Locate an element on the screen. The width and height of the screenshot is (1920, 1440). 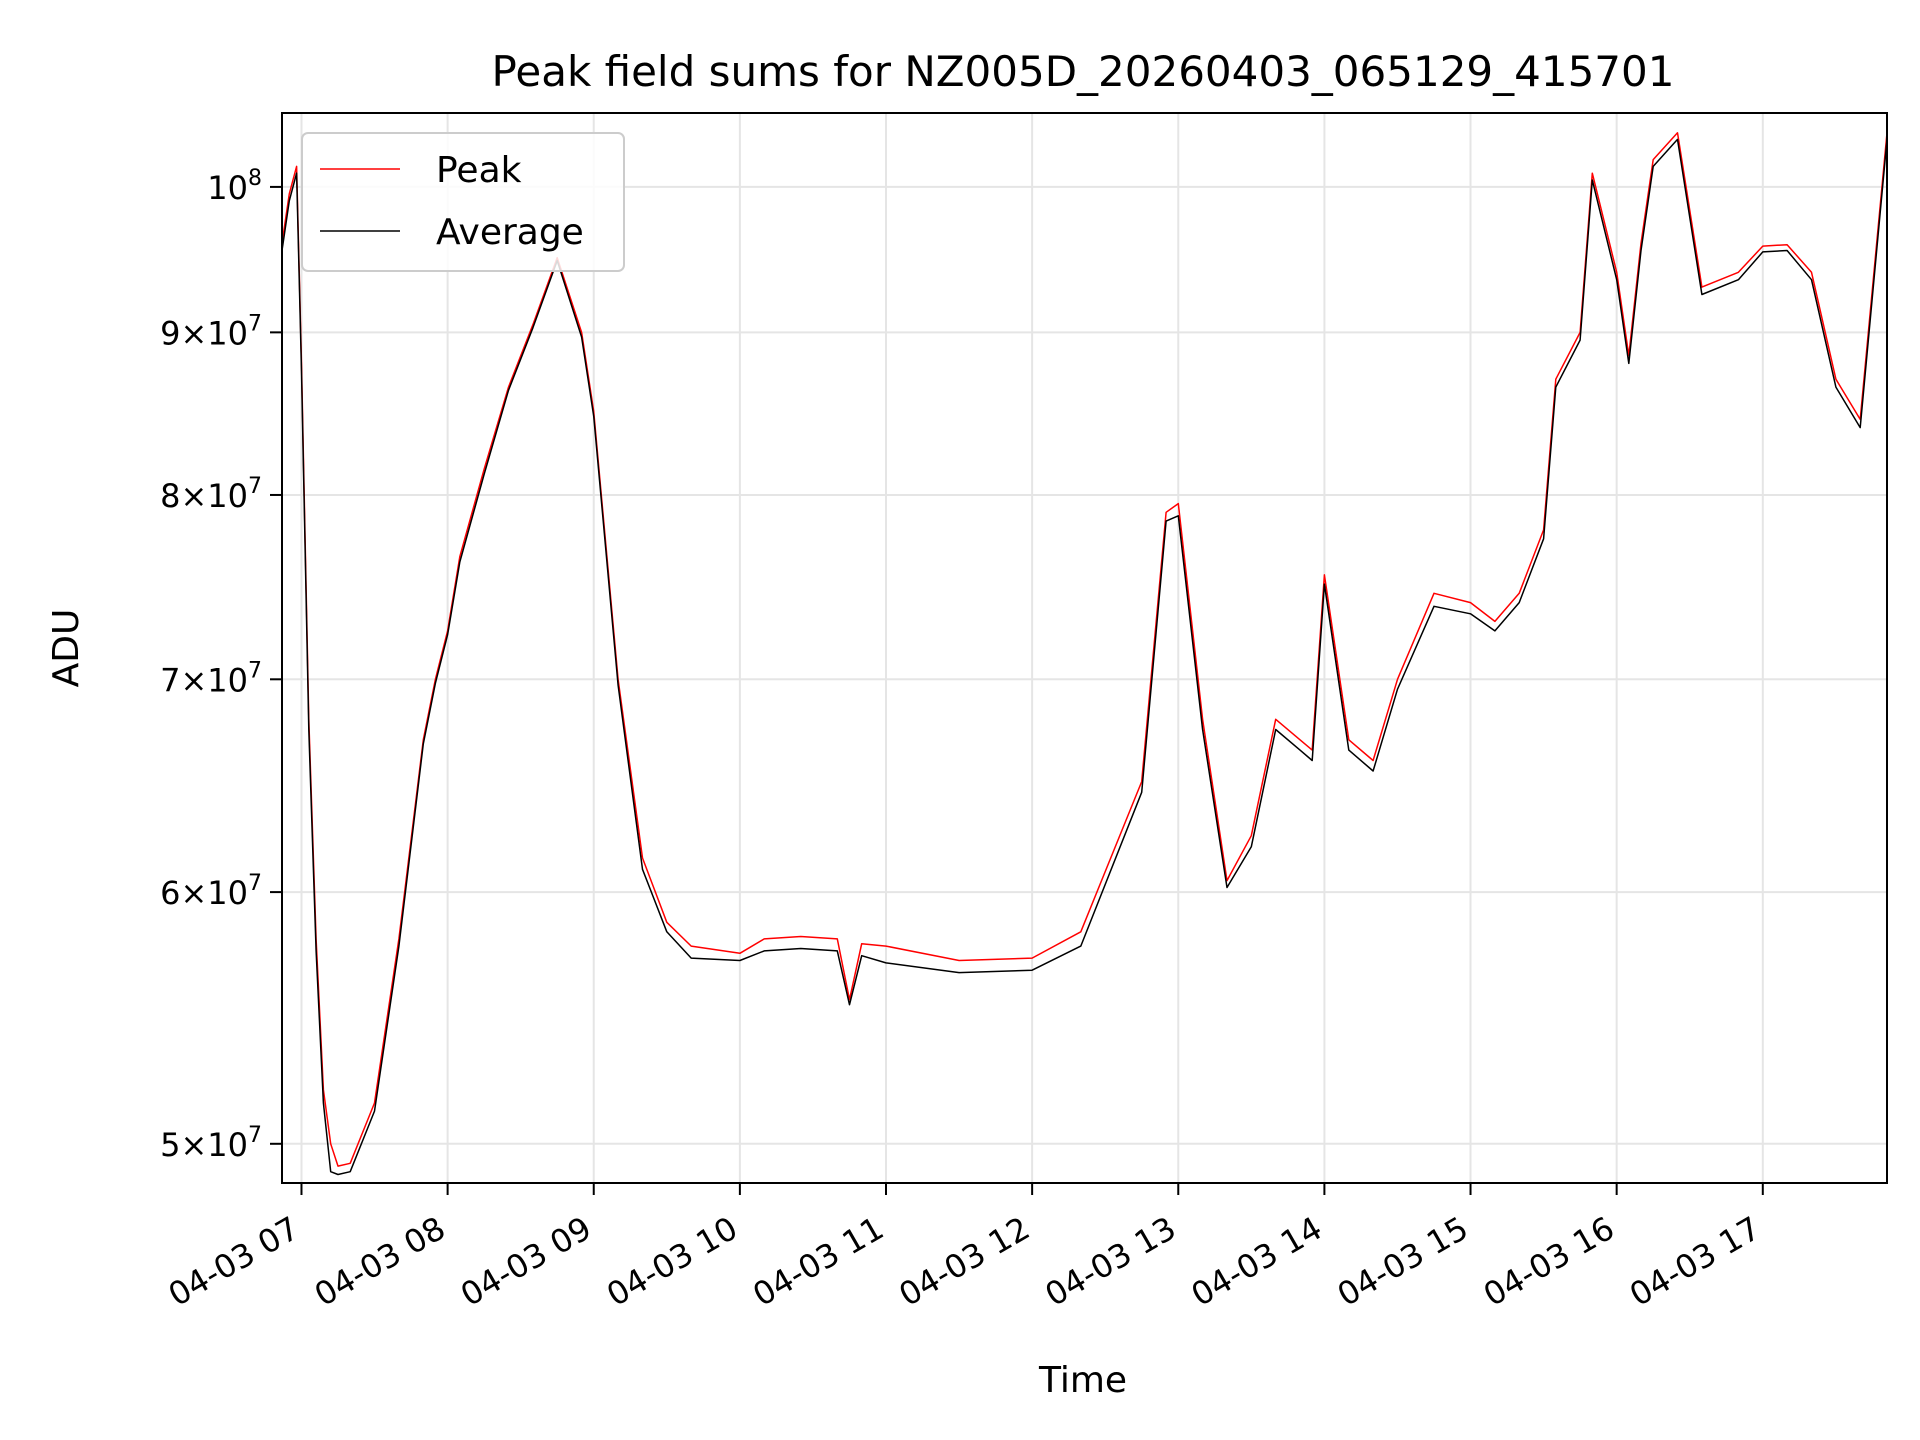
y-tick-label: 108 is located at coordinates (234, 186).